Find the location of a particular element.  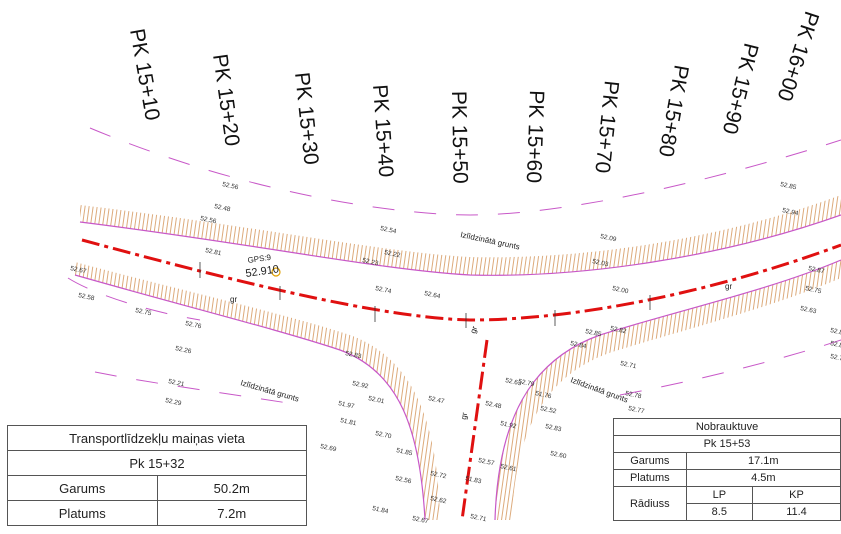

spot-level: 52.47 is located at coordinates (437, 400).